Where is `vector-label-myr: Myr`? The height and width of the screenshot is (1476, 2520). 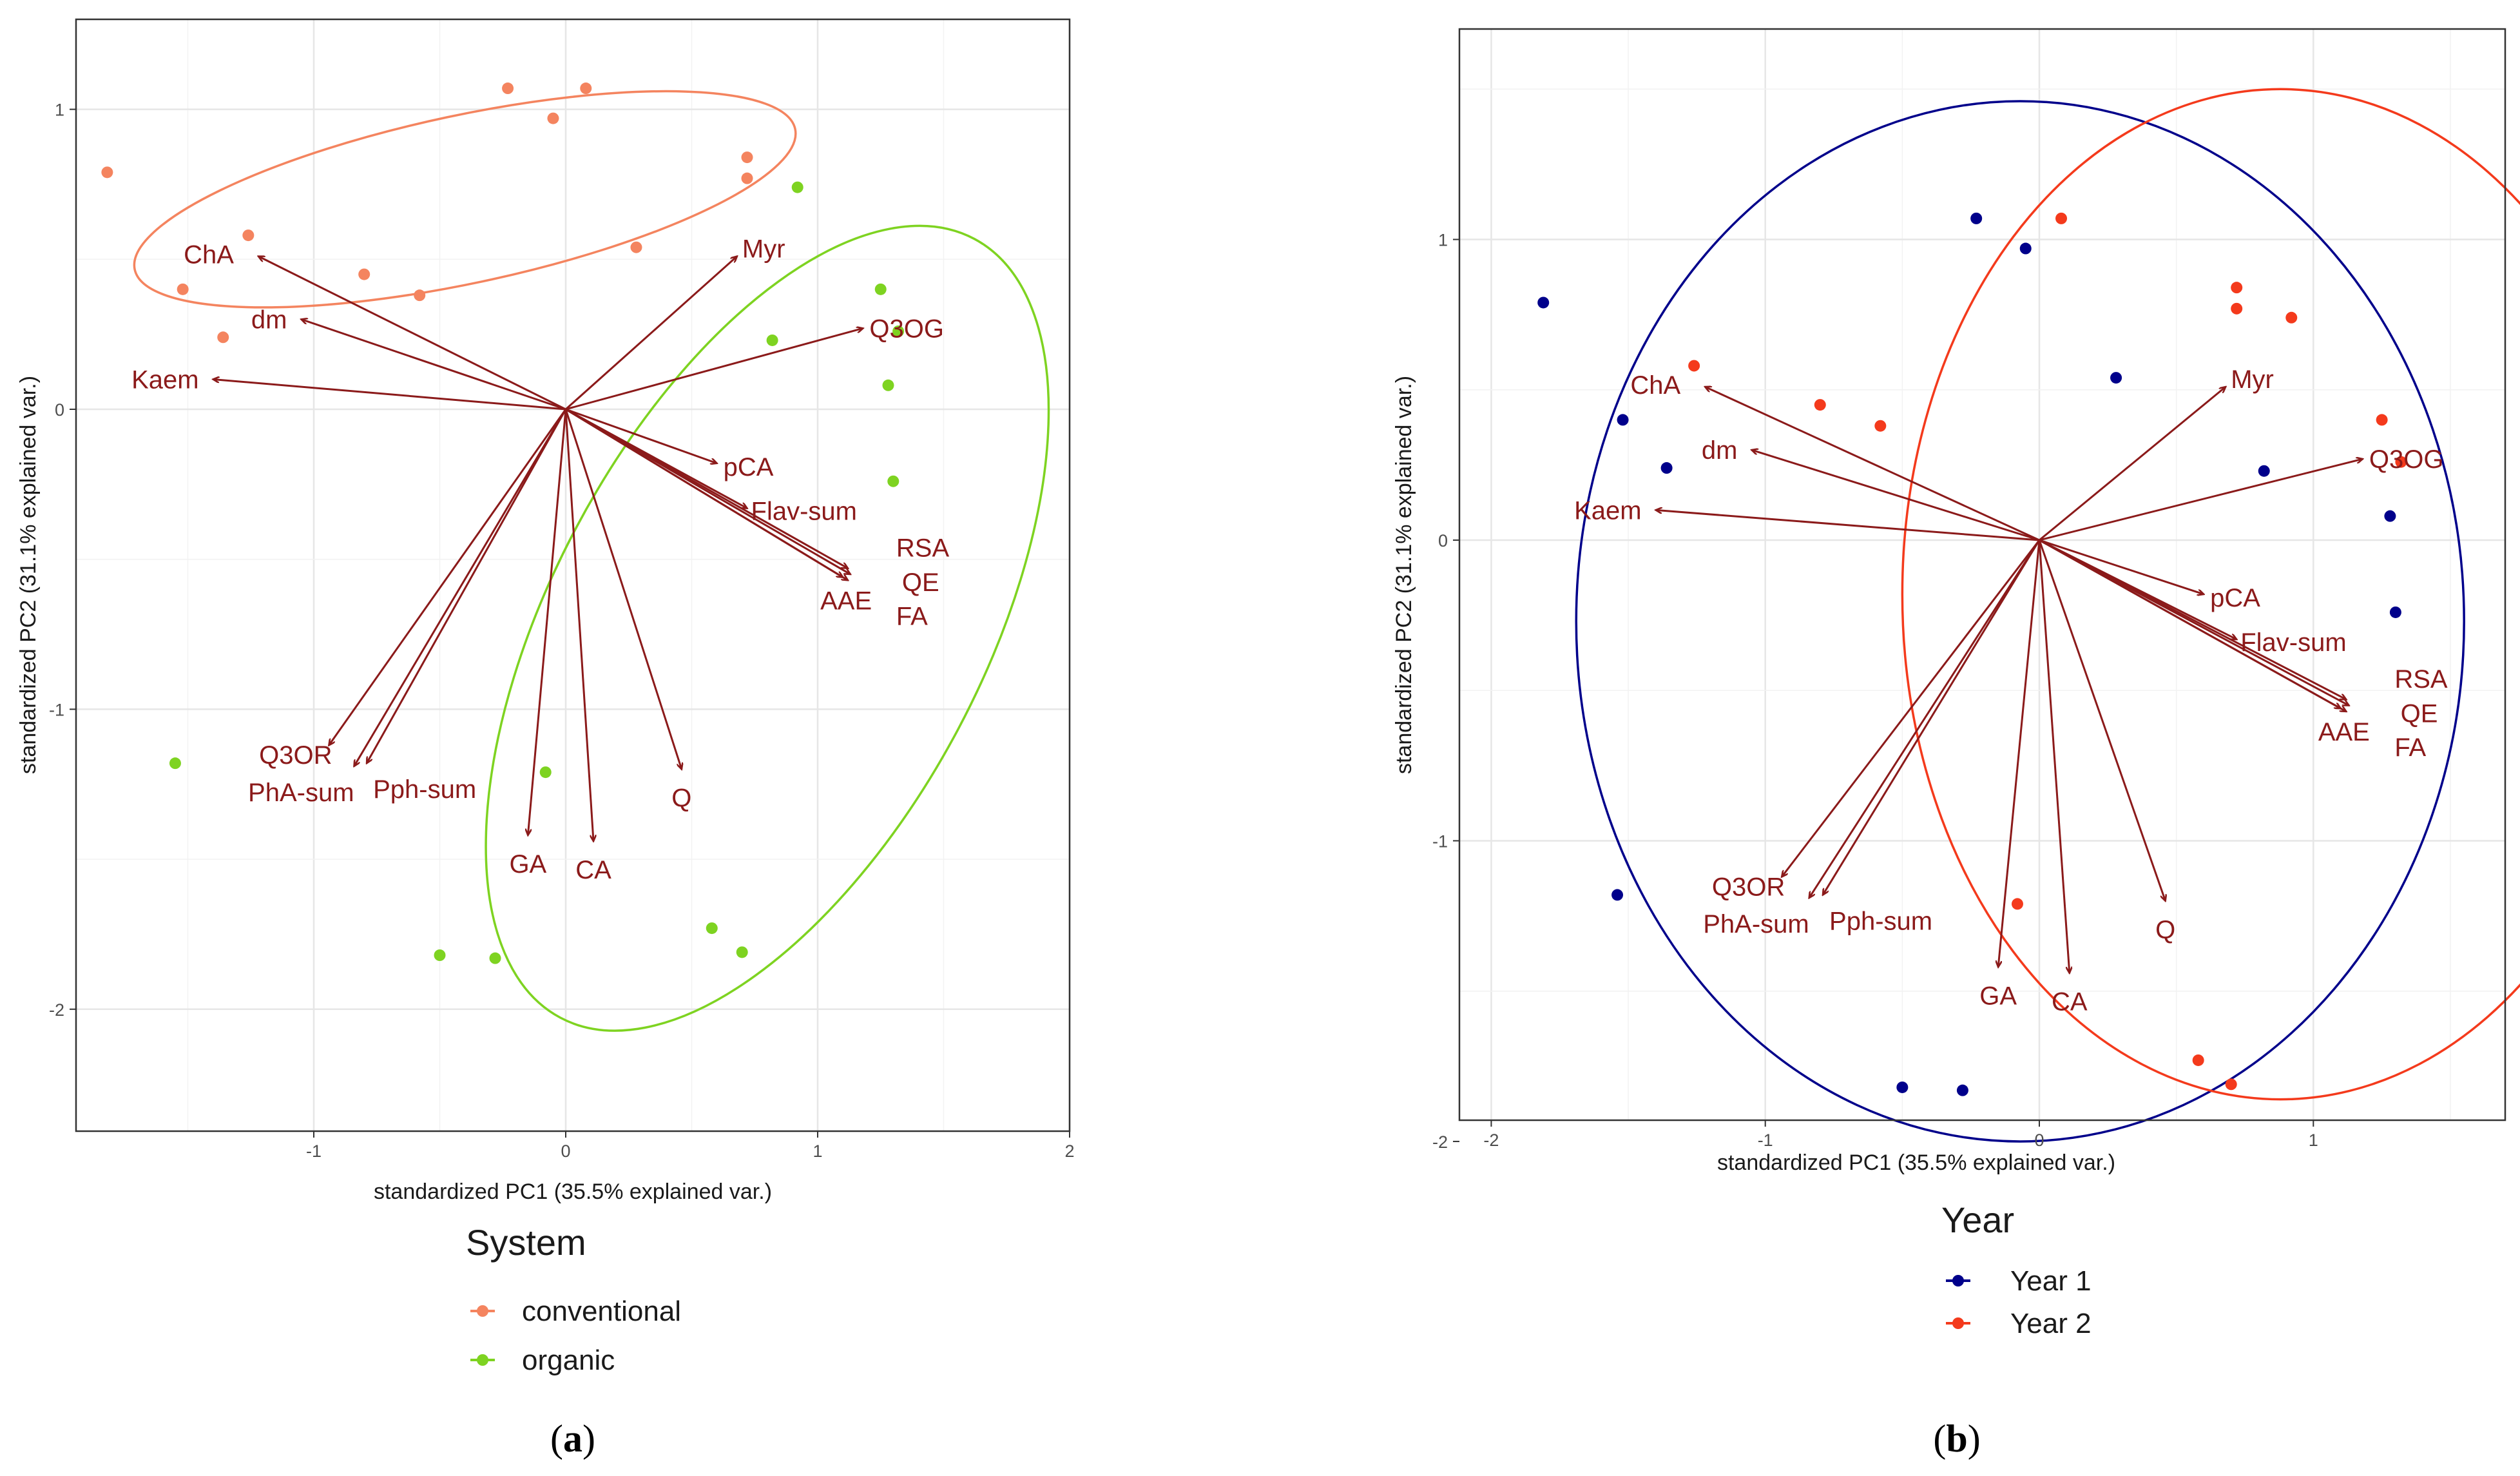
vector-label-myr: Myr is located at coordinates (2252, 379).